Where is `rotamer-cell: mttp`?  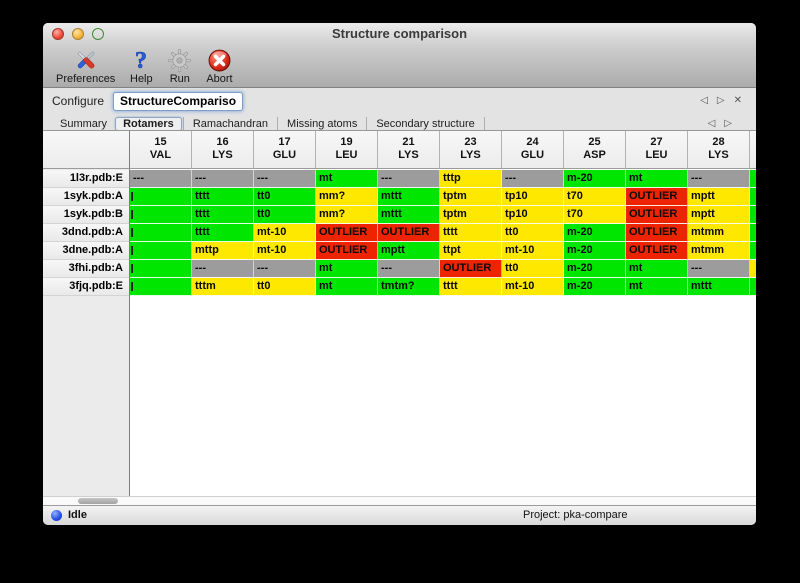
rotamer-cell: mttp is located at coordinates (223, 251).